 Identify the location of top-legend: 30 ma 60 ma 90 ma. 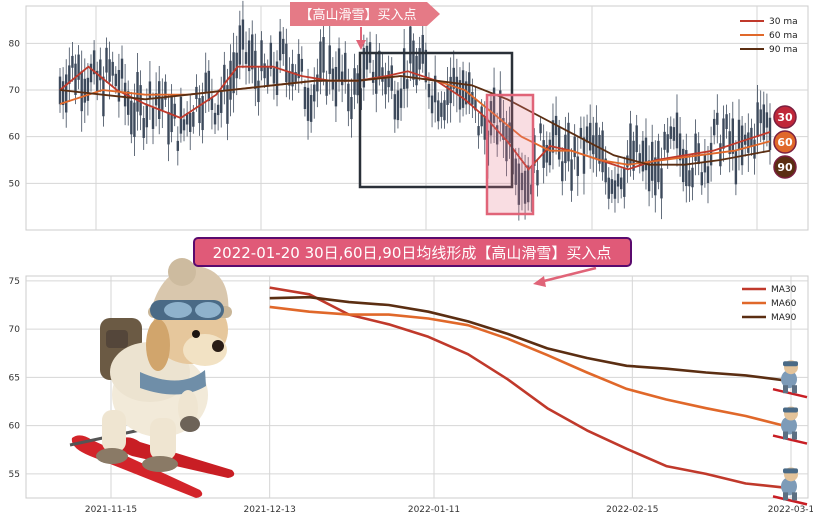
(769, 36).